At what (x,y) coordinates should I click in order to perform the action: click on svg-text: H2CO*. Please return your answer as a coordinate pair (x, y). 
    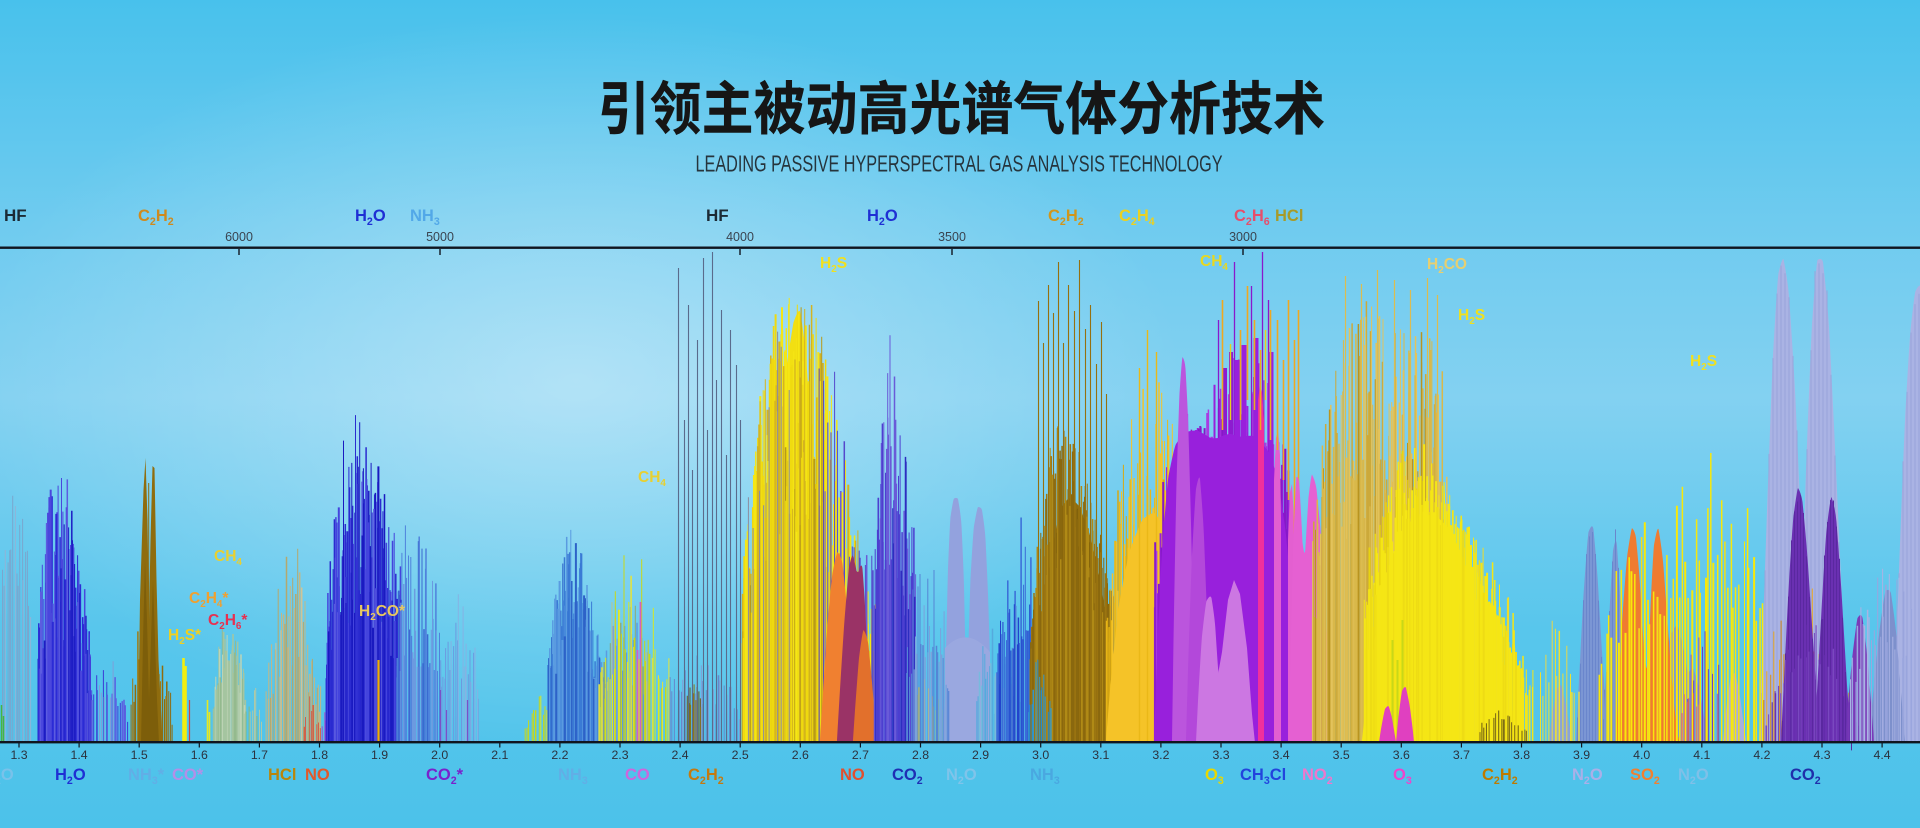
    Looking at the image, I should click on (382, 613).